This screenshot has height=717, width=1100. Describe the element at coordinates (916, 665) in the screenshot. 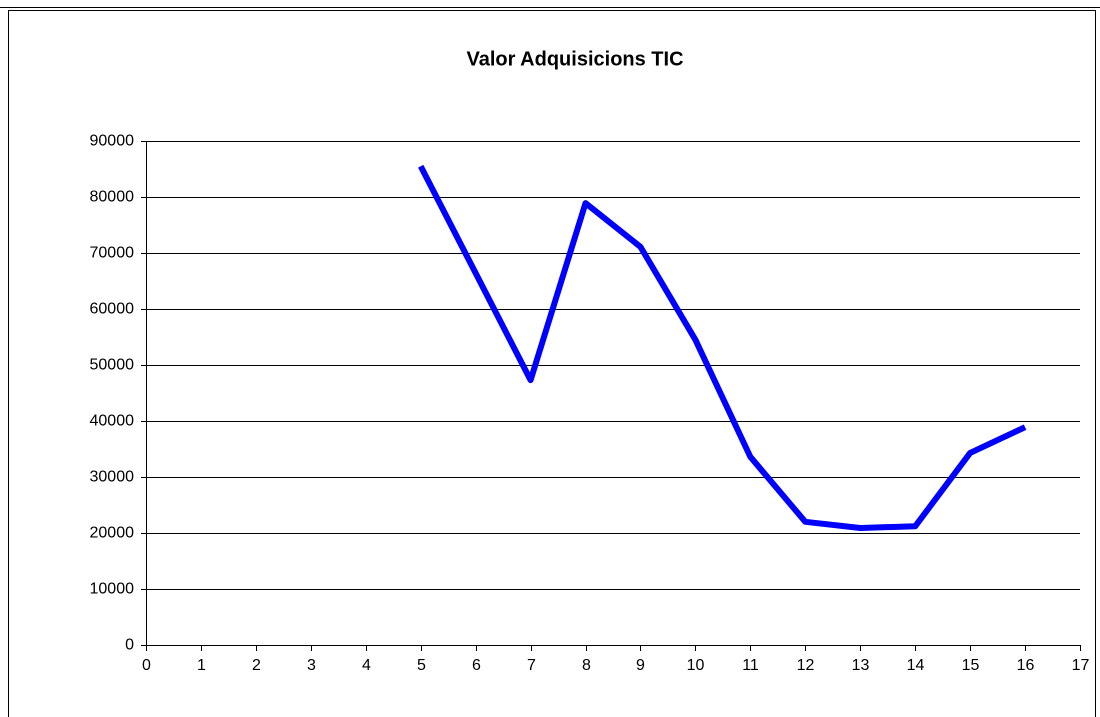

I see `x-tick-label: 14` at that location.